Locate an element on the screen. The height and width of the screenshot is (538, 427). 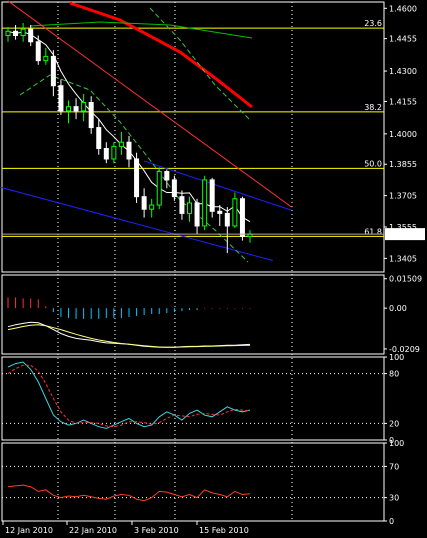
price-tick-label: 1.3855 is located at coordinates (403, 164).